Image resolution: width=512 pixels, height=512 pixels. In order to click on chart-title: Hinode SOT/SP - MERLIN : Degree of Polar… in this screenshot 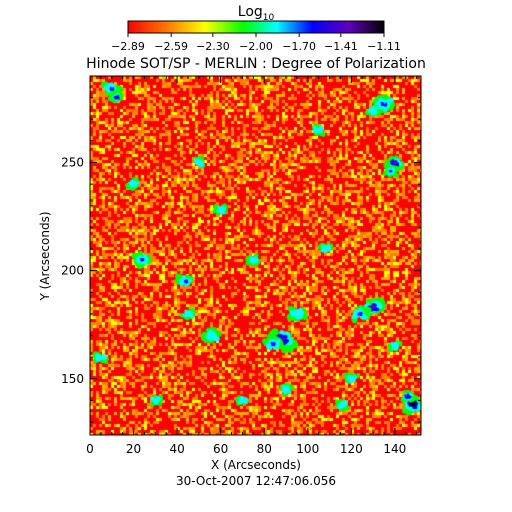, I will do `click(256, 64)`.